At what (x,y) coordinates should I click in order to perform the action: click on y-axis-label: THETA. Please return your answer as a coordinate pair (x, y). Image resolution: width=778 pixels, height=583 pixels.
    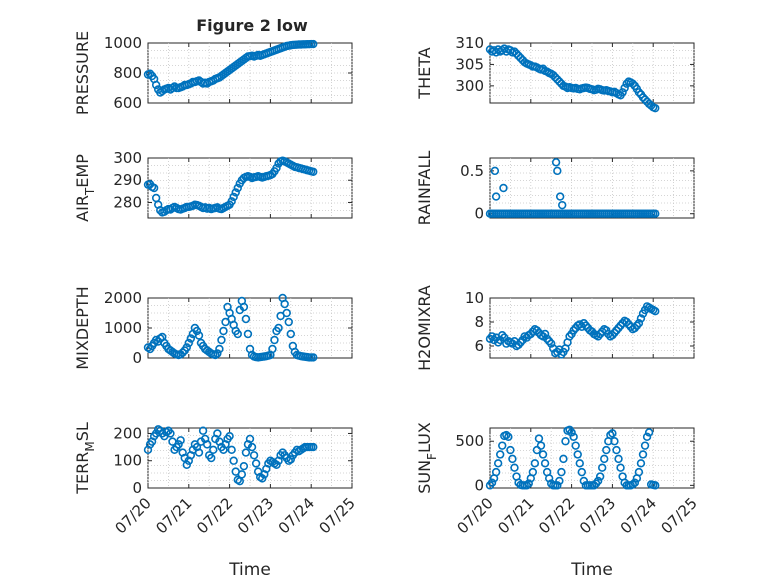
    Looking at the image, I should click on (424, 73).